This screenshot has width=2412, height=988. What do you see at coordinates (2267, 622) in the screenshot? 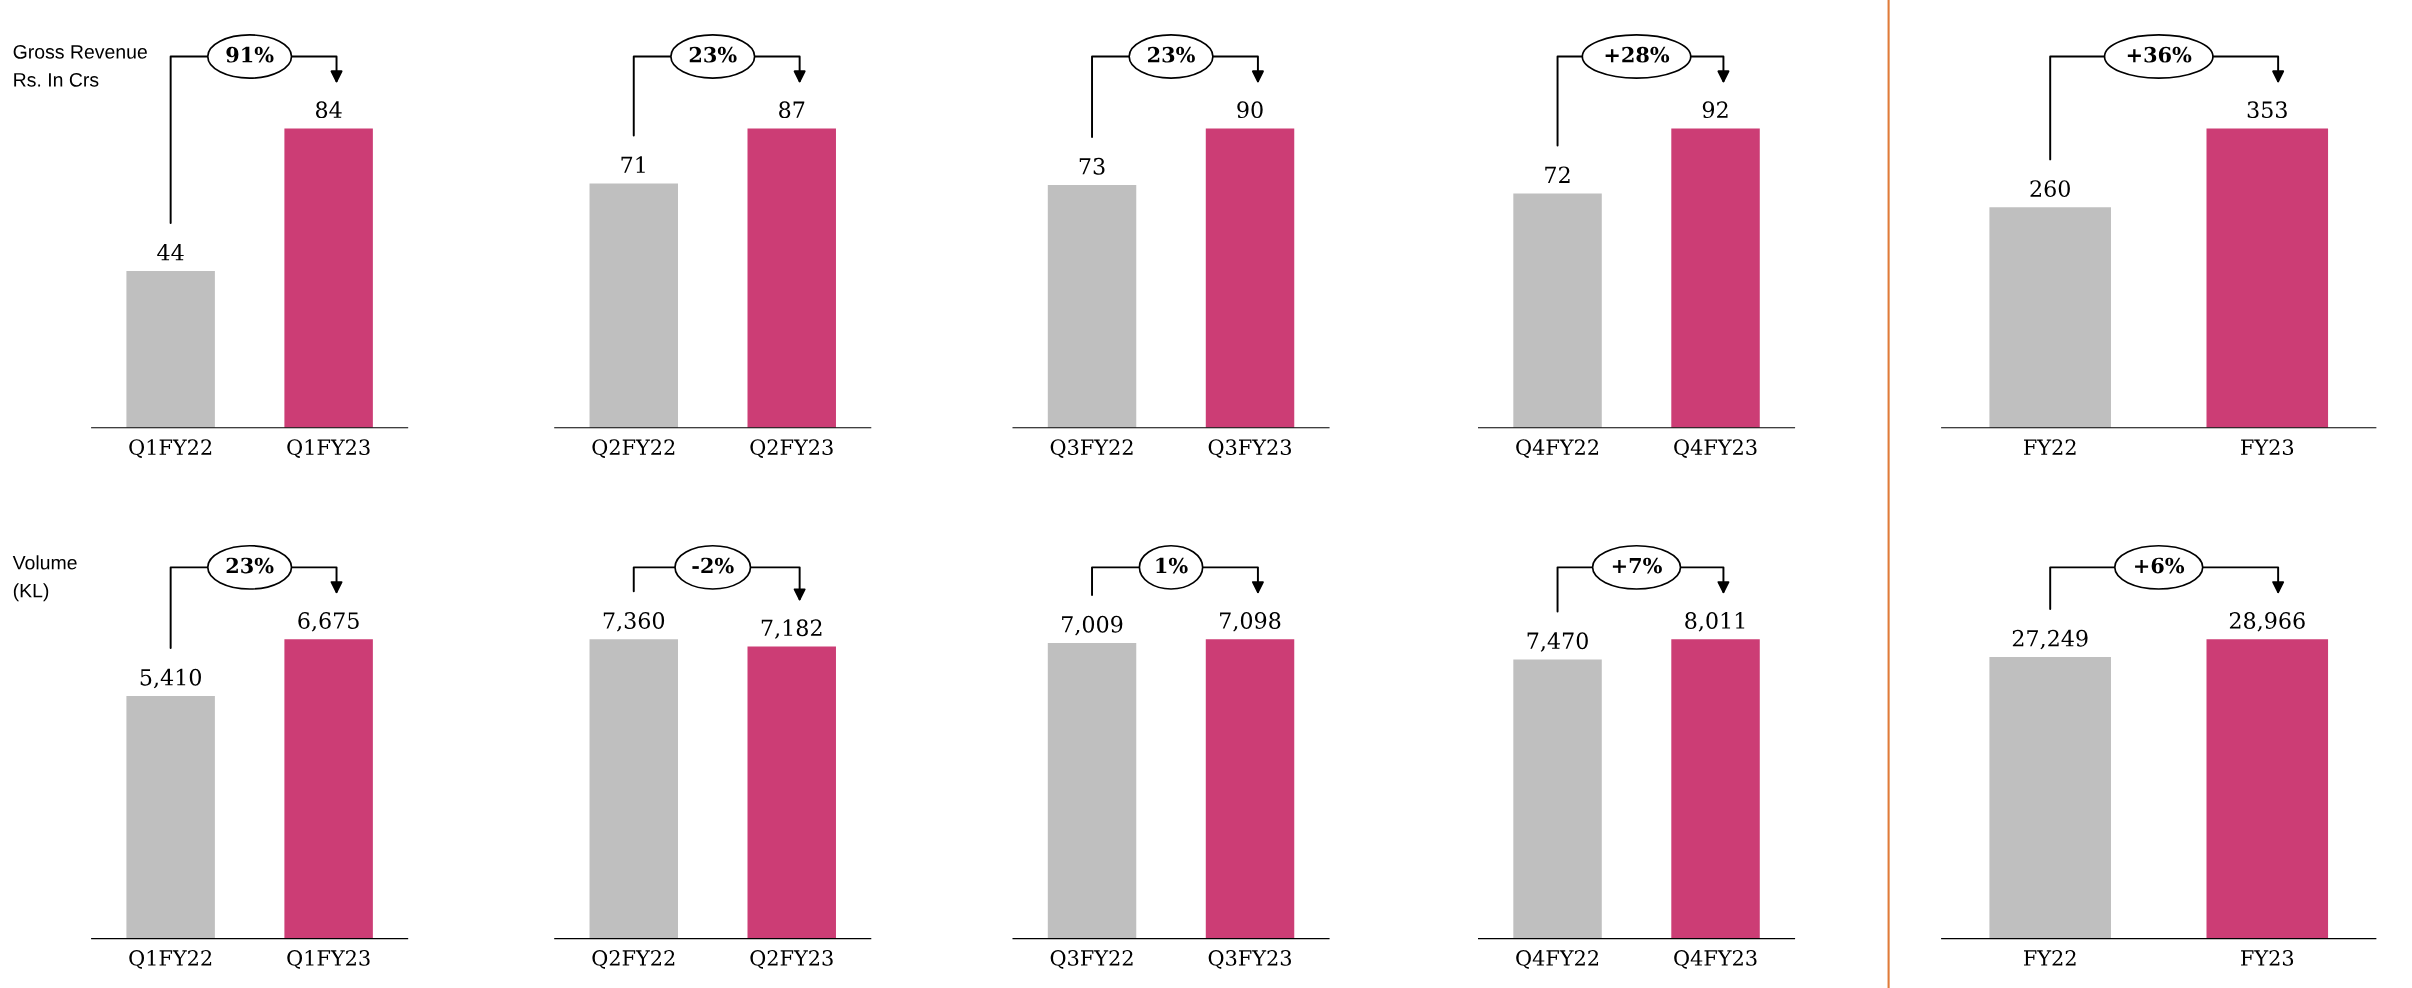
I see `data-label: 28,966` at bounding box center [2267, 622].